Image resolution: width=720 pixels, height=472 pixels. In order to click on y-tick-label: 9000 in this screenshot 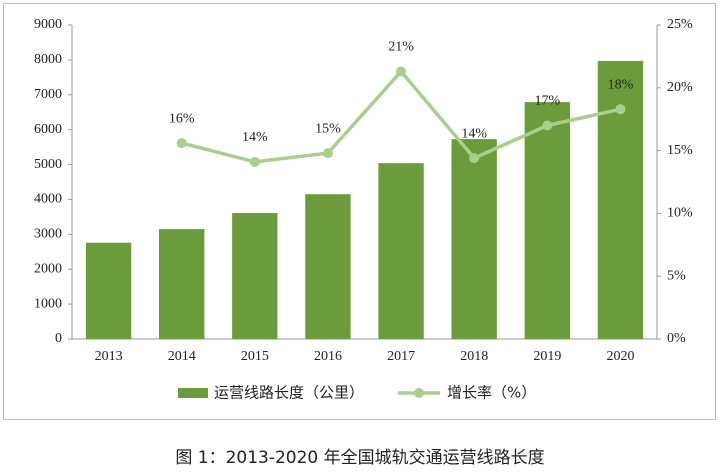, I will do `click(48, 24)`.